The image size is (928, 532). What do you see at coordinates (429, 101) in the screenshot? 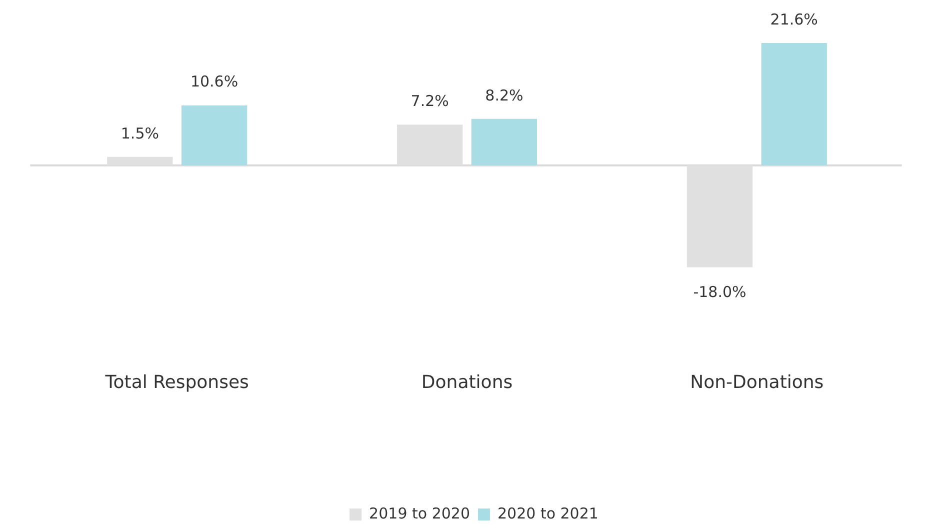
I see `data-label: 7.2%` at bounding box center [429, 101].